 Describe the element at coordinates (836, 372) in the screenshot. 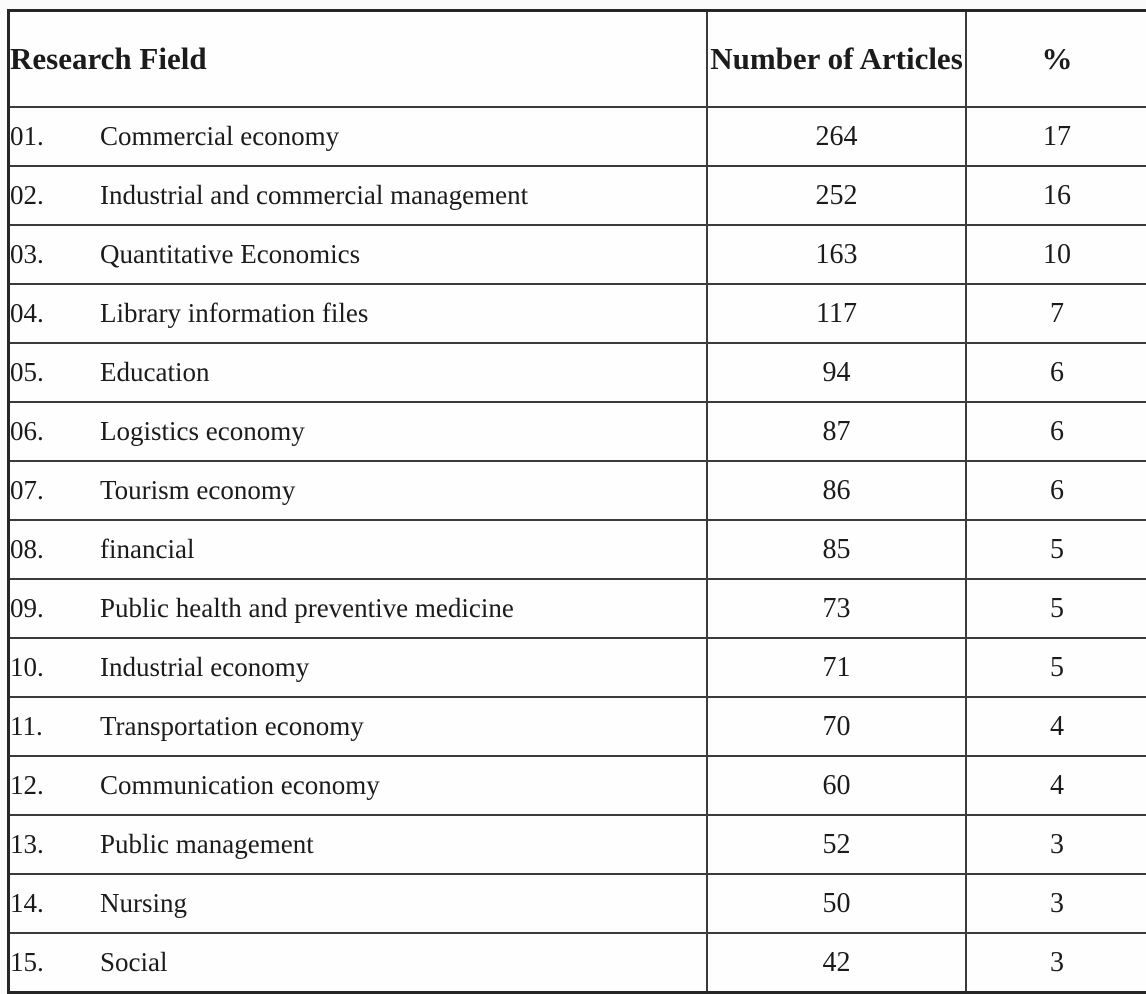

I see `articles-count-cell: 94` at that location.